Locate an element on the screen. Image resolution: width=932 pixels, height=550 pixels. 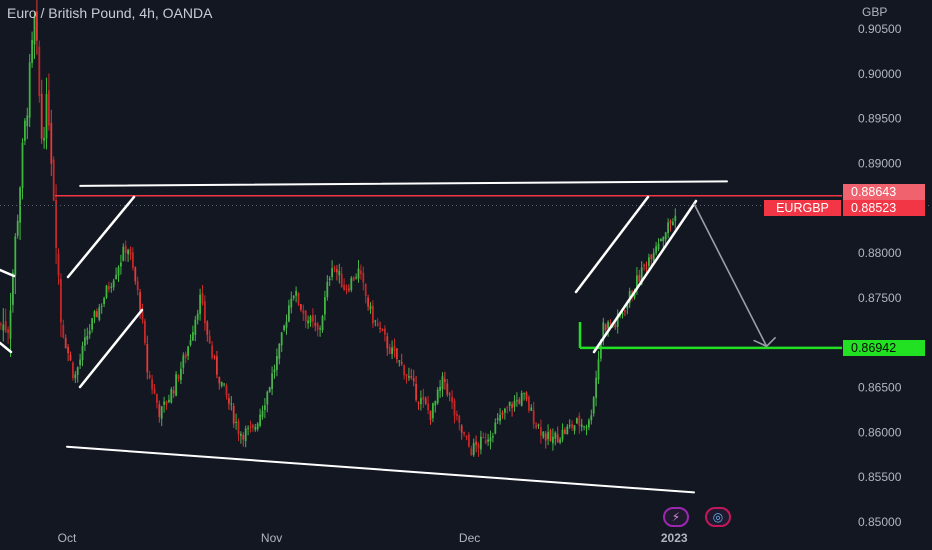
target-price-tag: 0.86942 is located at coordinates (884, 348).